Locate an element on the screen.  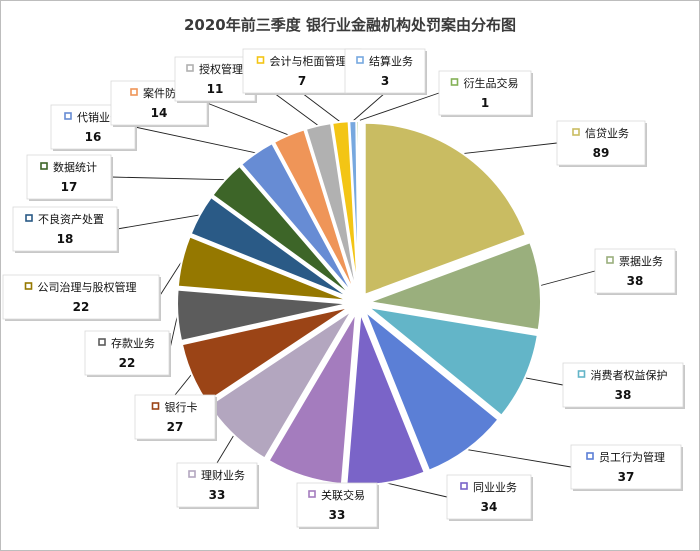
data-label-name: 授权管理 is located at coordinates (221, 69).